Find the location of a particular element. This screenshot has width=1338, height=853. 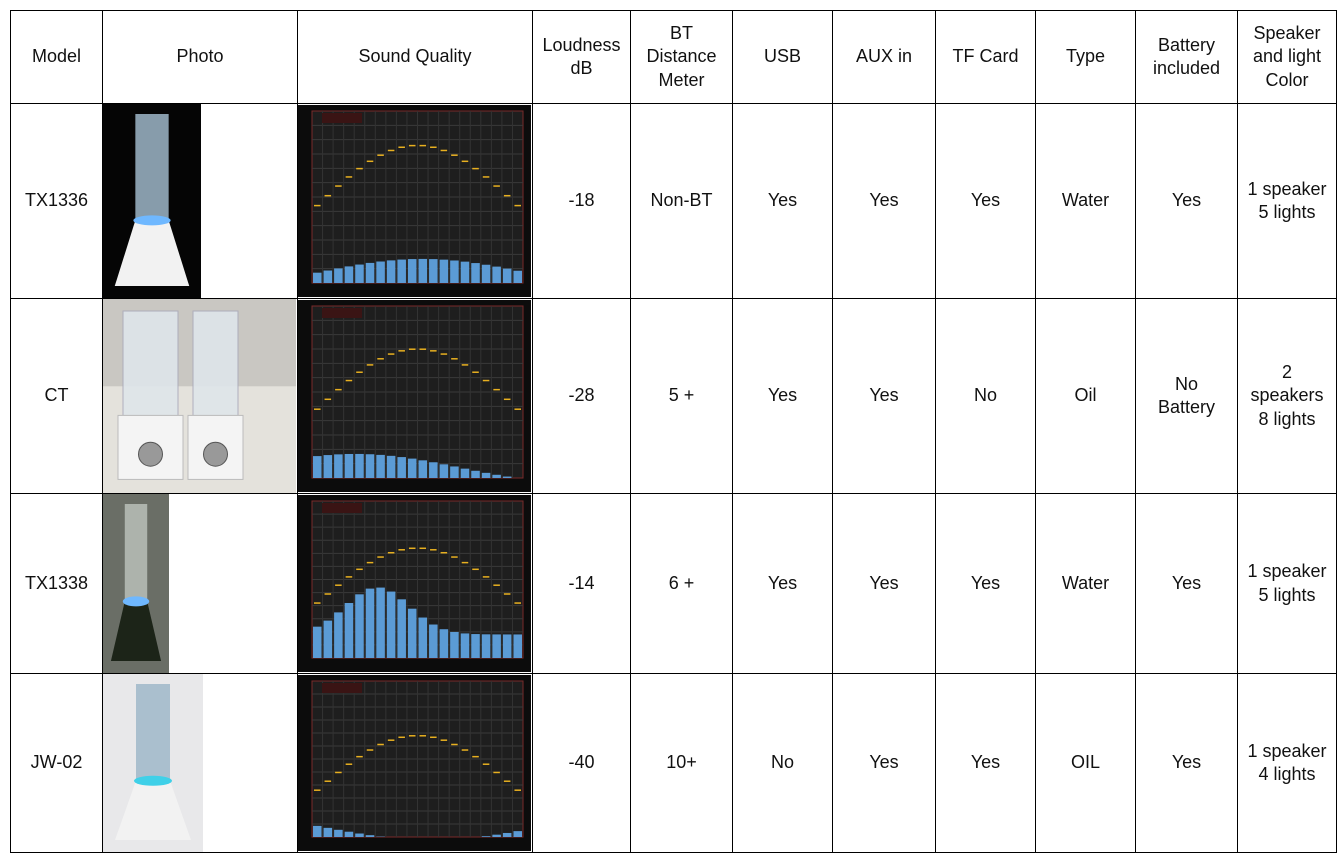

spec-cell: Non-BT is located at coordinates (682, 201).